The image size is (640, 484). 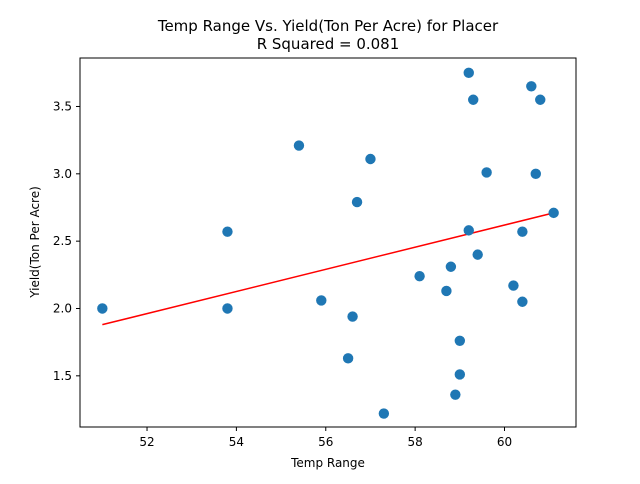 I want to click on x-tick-label: 56, so click(x=325, y=442).